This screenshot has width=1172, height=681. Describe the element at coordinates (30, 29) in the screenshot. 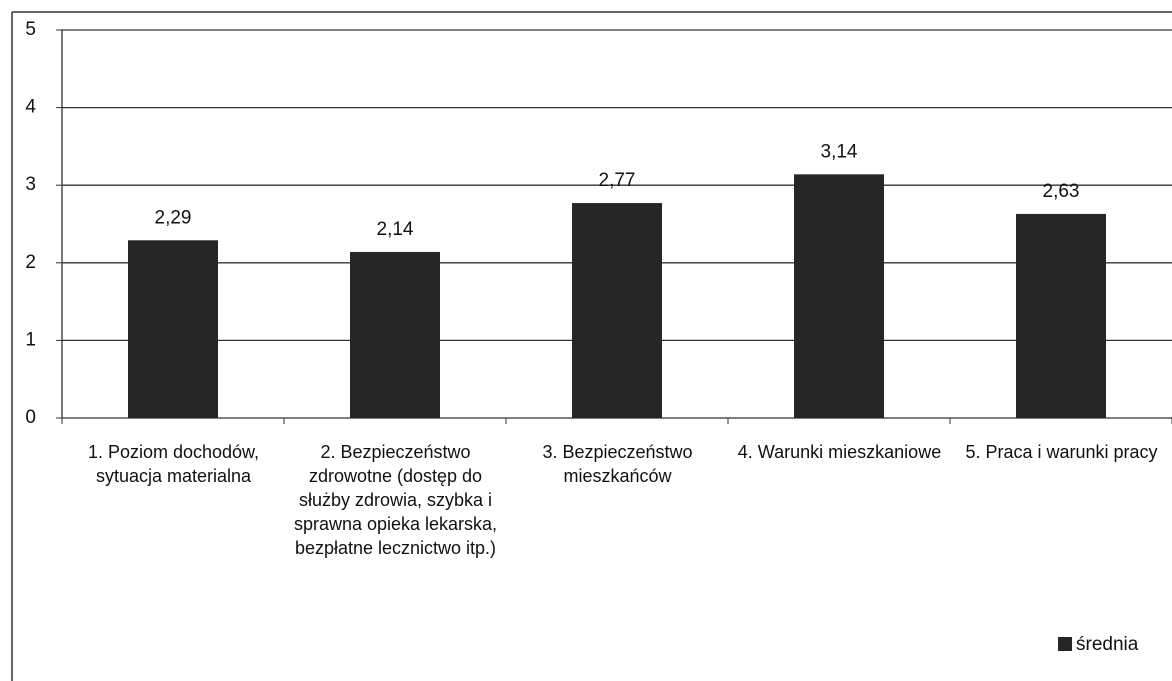

I see `y-tick-label: 5` at that location.